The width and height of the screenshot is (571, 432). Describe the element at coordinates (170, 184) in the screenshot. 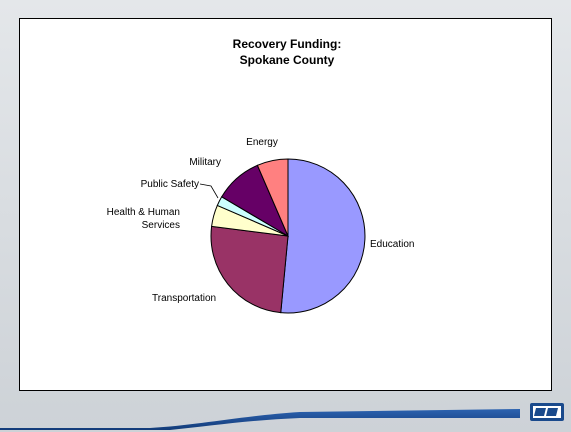

I see `slice-label-public-safety: Public Safety` at that location.